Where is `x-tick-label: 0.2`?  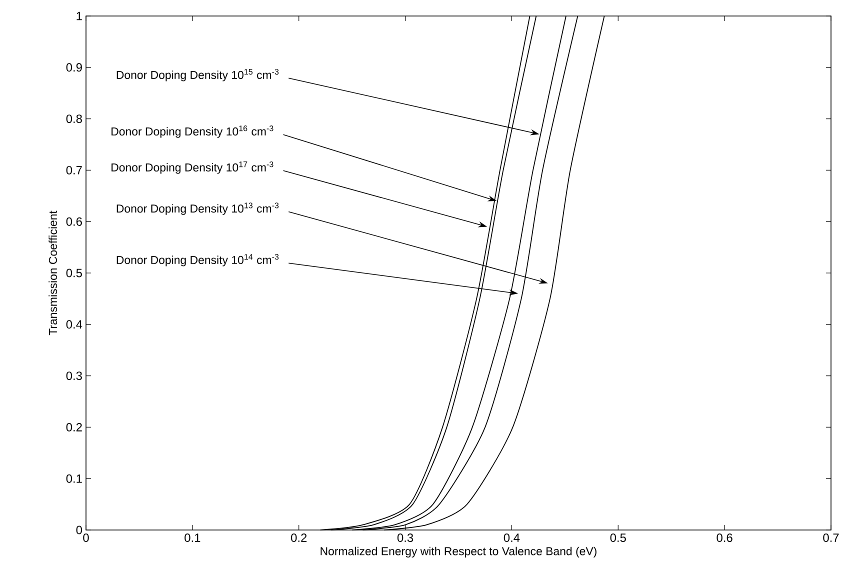 x-tick-label: 0.2 is located at coordinates (299, 538).